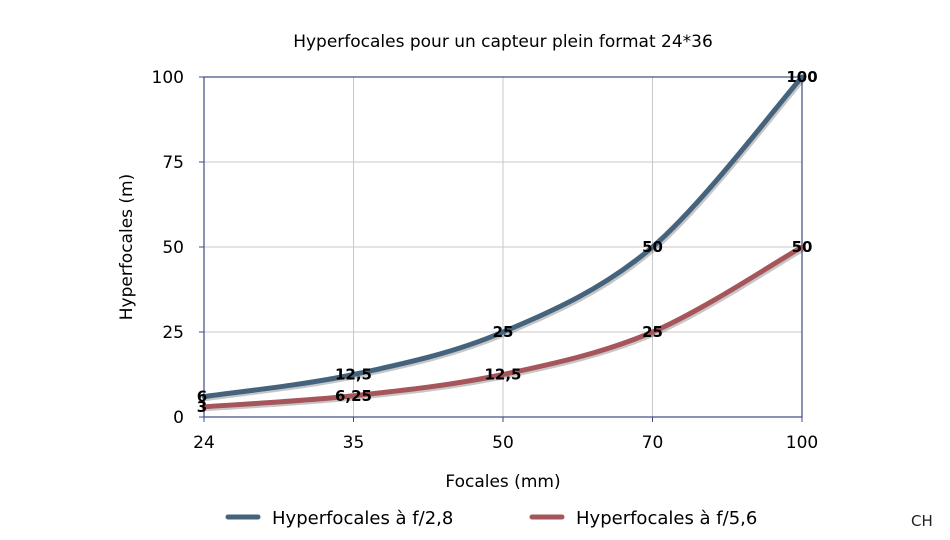  What do you see at coordinates (802, 443) in the screenshot?
I see `x-tick-label: 100` at bounding box center [802, 443].